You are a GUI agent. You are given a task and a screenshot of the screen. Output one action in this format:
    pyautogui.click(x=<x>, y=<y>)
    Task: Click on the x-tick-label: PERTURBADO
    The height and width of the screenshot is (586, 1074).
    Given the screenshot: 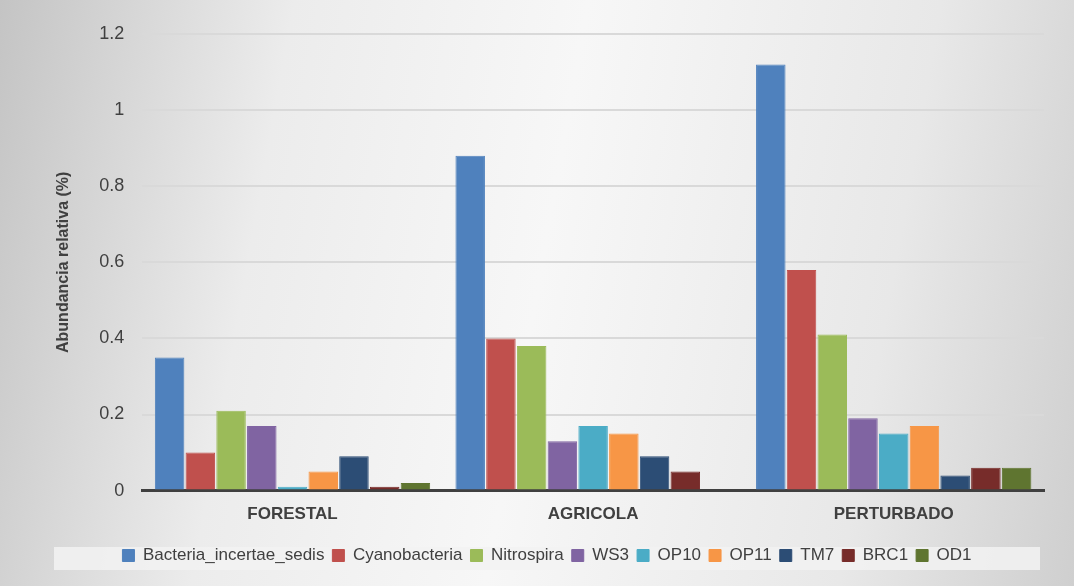 What is the action you would take?
    pyautogui.click(x=893, y=514)
    